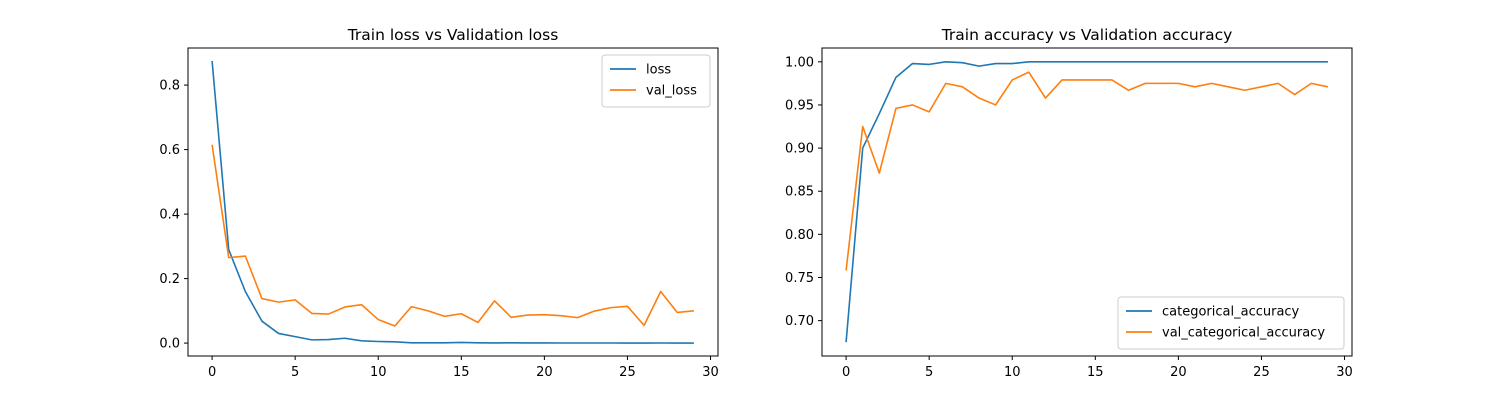 The height and width of the screenshot is (400, 1500). Describe the element at coordinates (169, 344) in the screenshot. I see `y-tick-label: 0.0` at that location.